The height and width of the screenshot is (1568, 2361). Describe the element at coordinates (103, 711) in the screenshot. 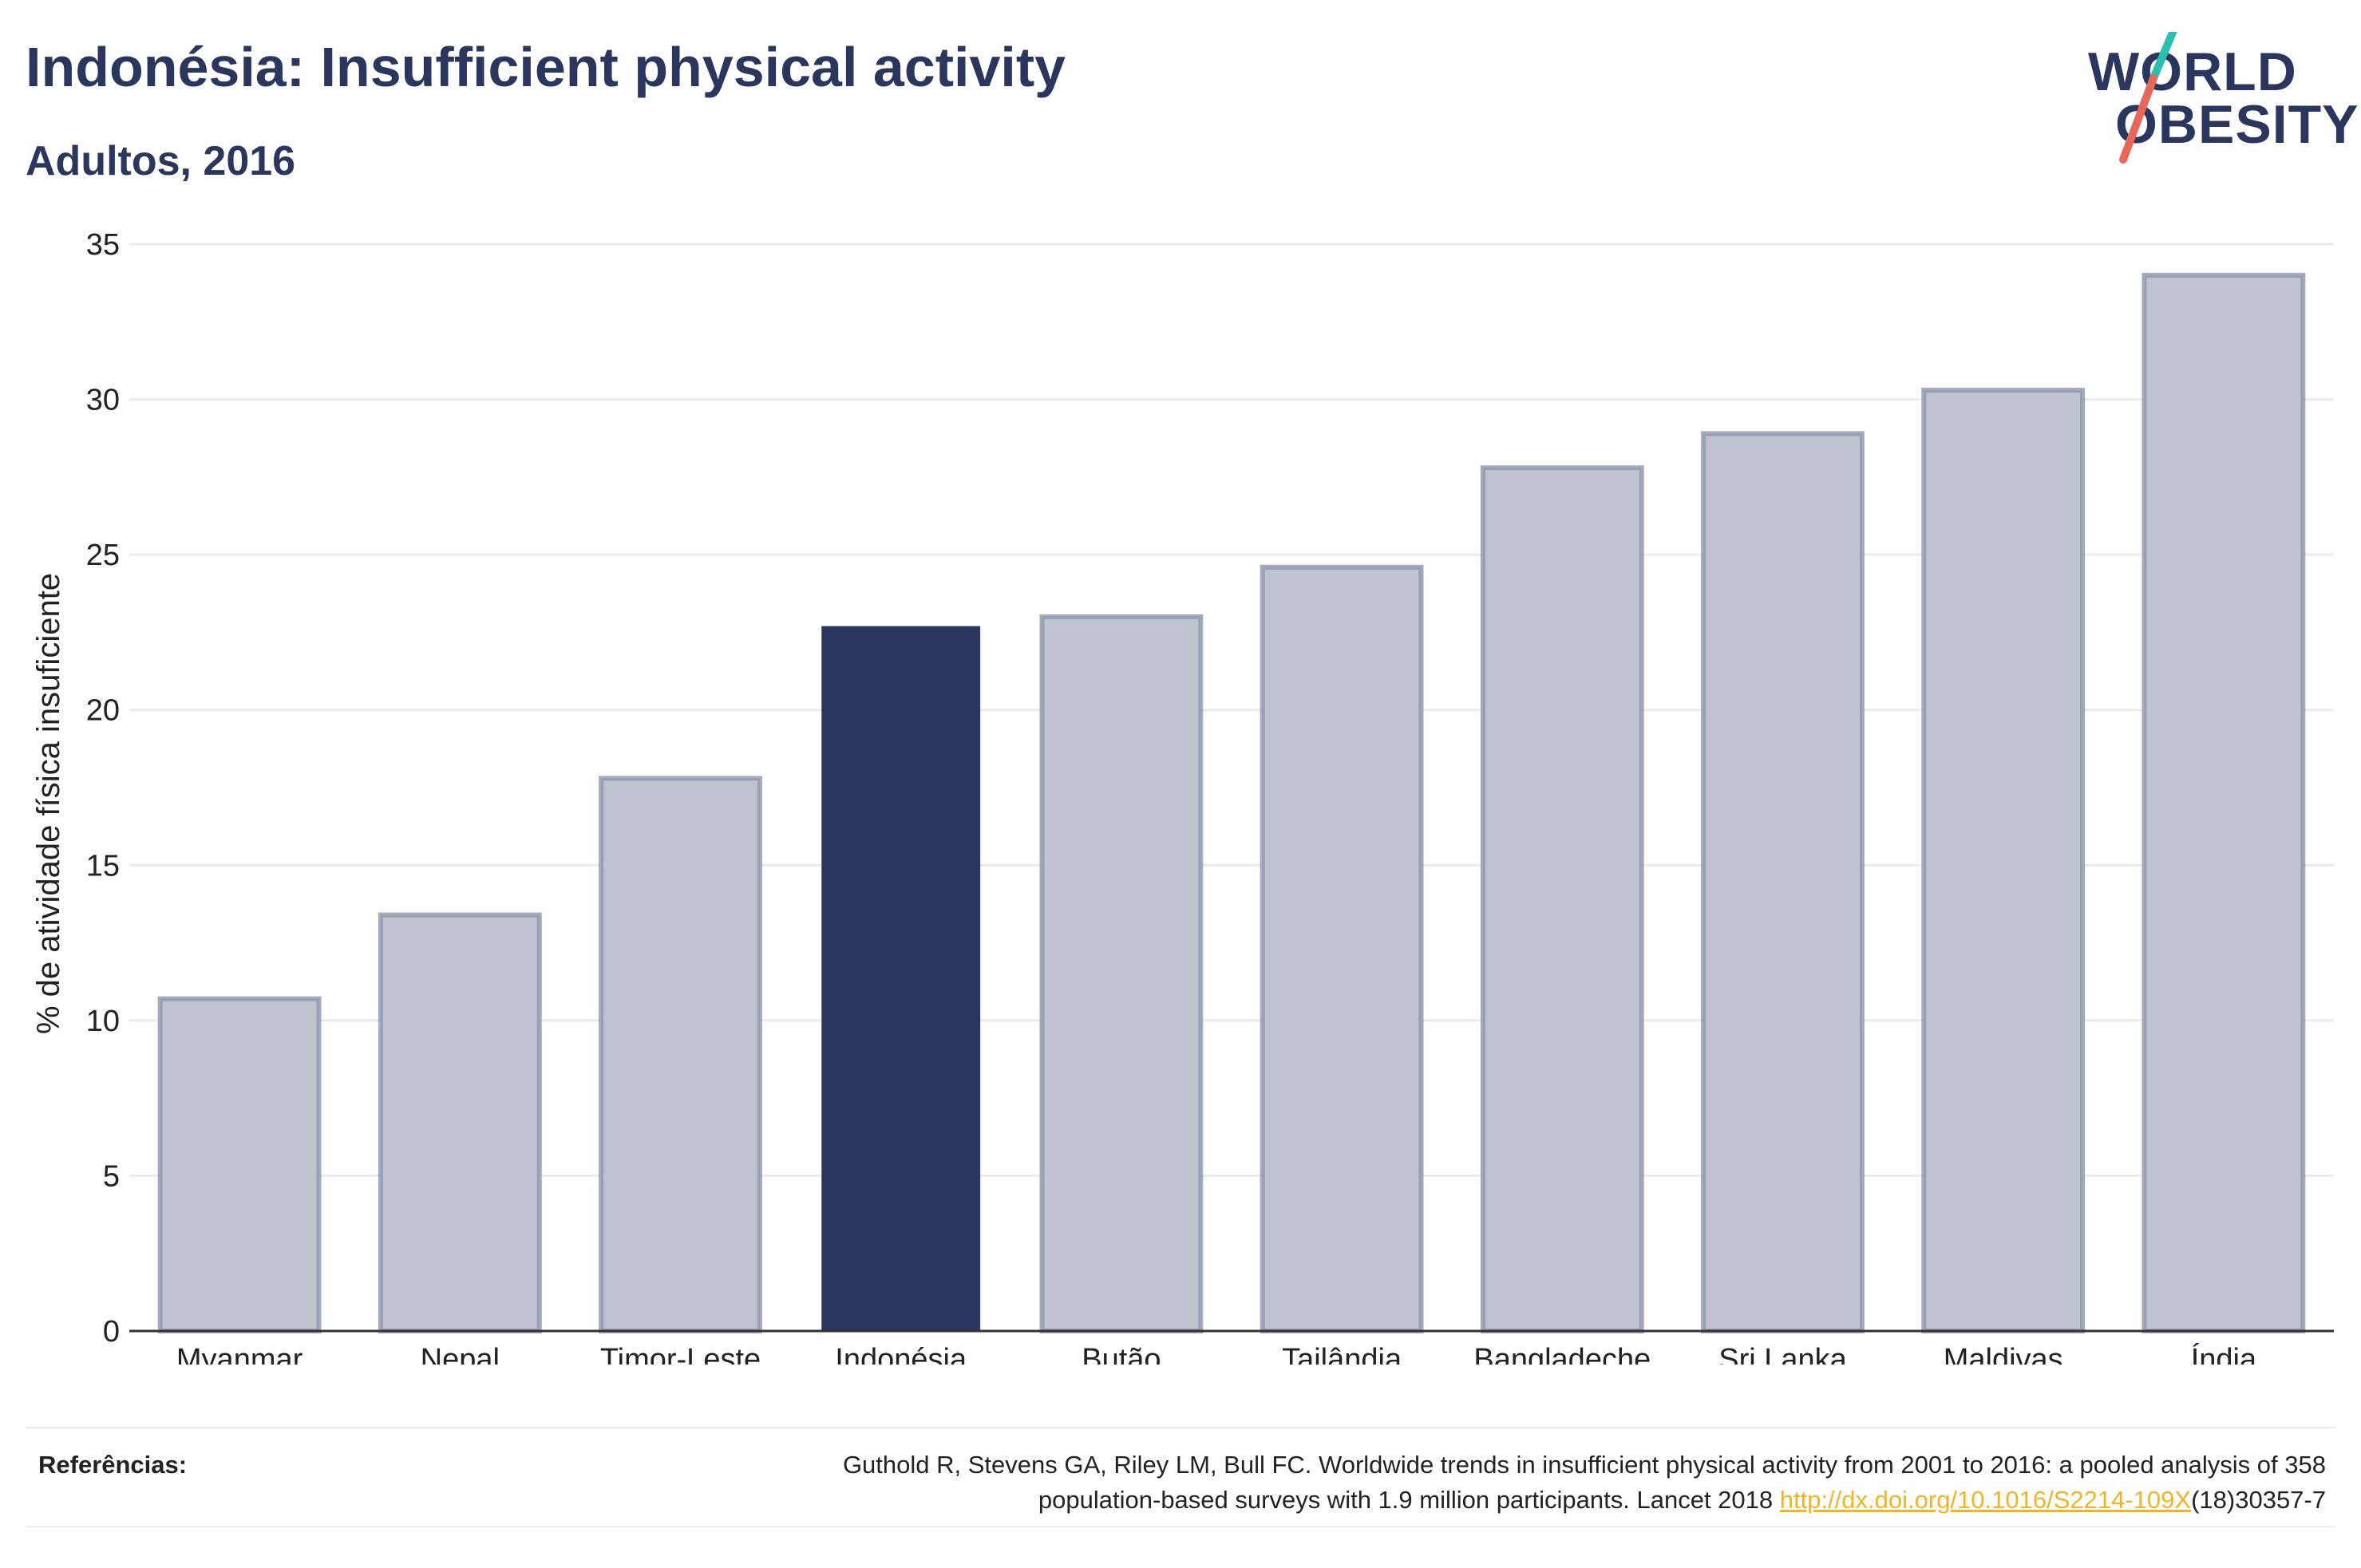

I see `y-tick-label: 20` at that location.